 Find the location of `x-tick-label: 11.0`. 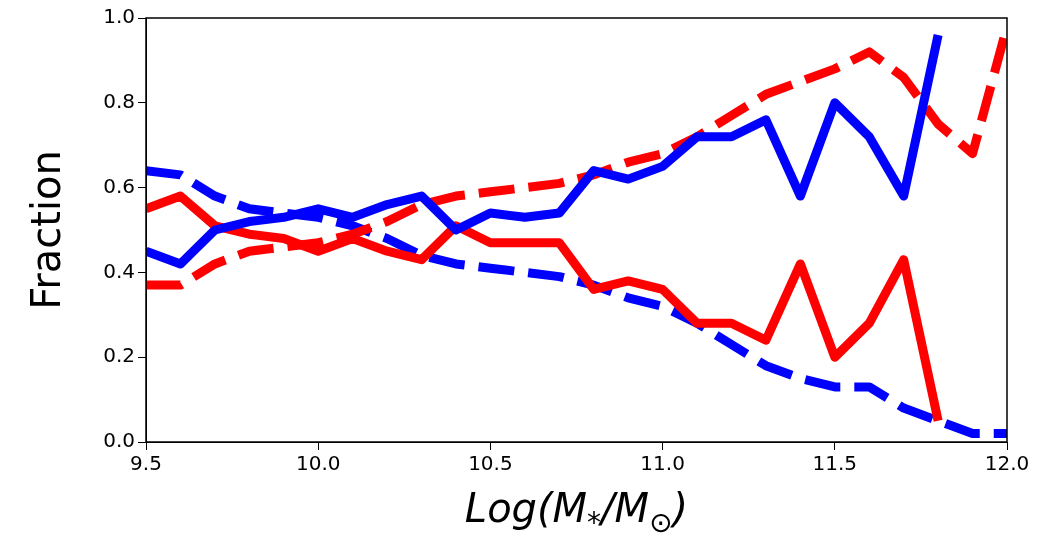

x-tick-label: 11.0 is located at coordinates (662, 463).